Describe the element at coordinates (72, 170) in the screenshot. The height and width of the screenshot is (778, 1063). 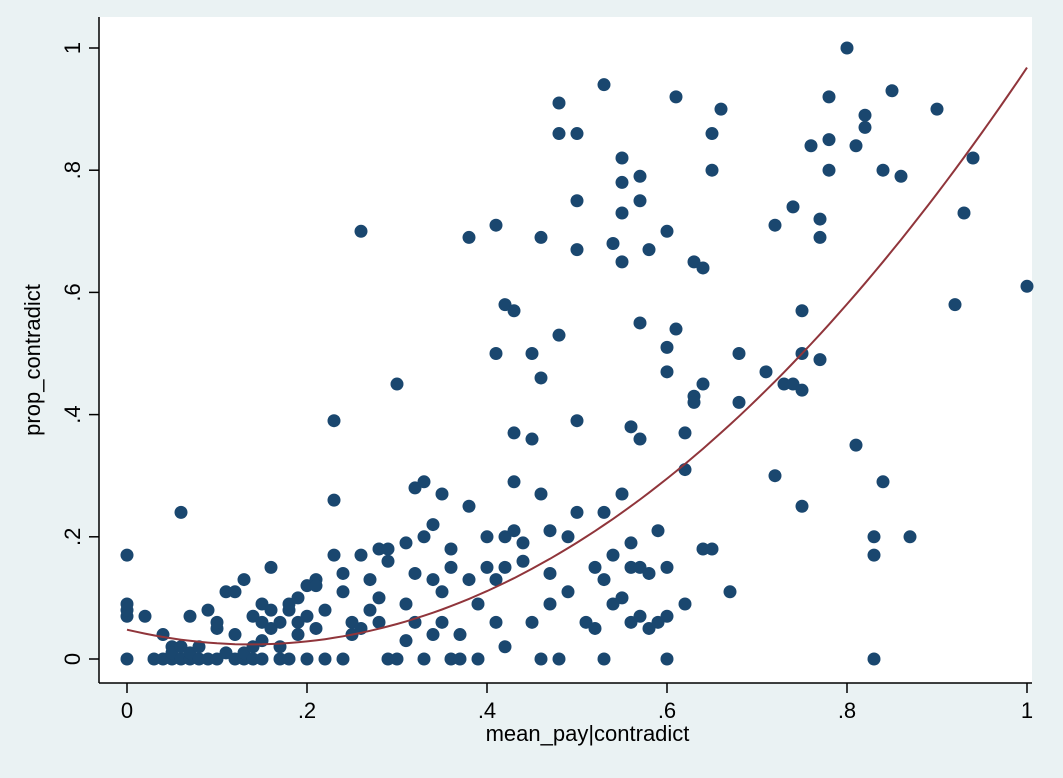
I see `y-tick-label: .8` at that location.